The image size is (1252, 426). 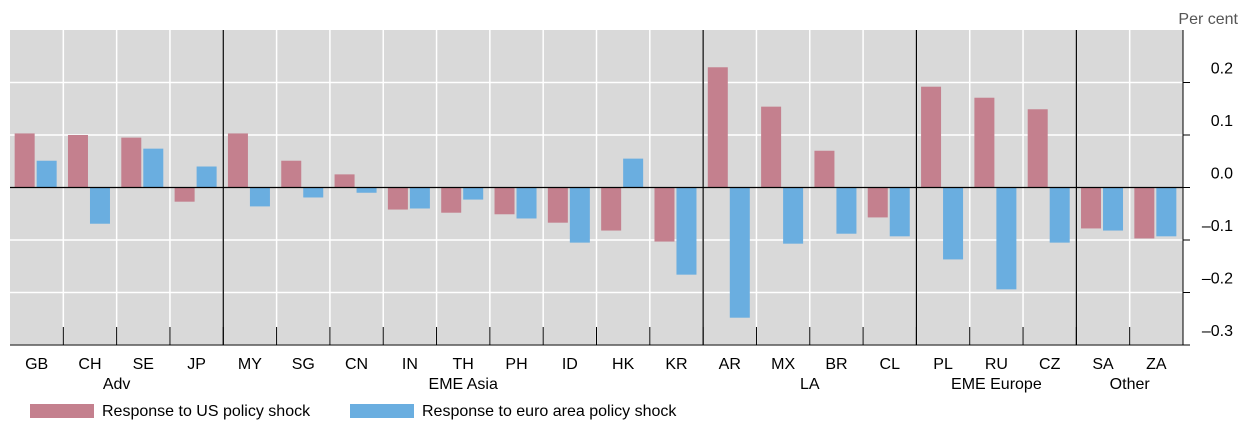 I want to click on x-tick-label: GB, so click(x=36, y=364).